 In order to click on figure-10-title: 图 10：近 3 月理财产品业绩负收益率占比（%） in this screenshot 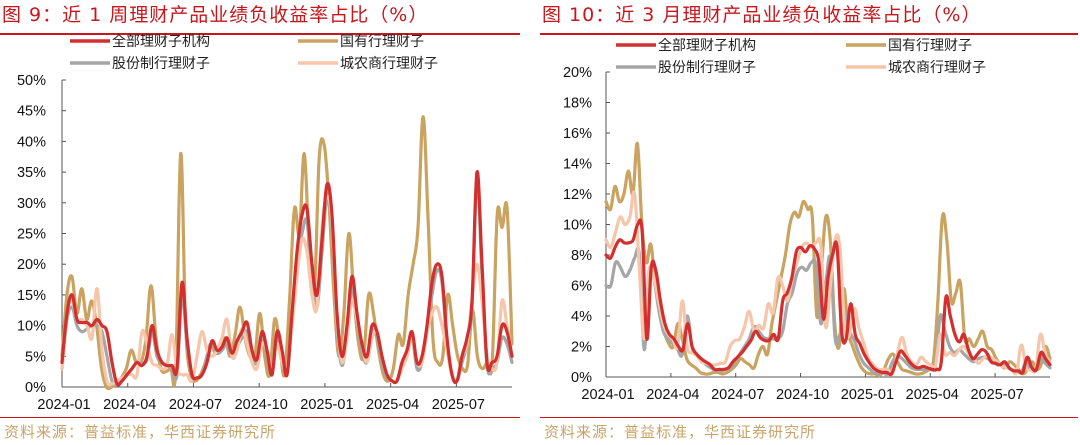, I will do `click(762, 15)`.